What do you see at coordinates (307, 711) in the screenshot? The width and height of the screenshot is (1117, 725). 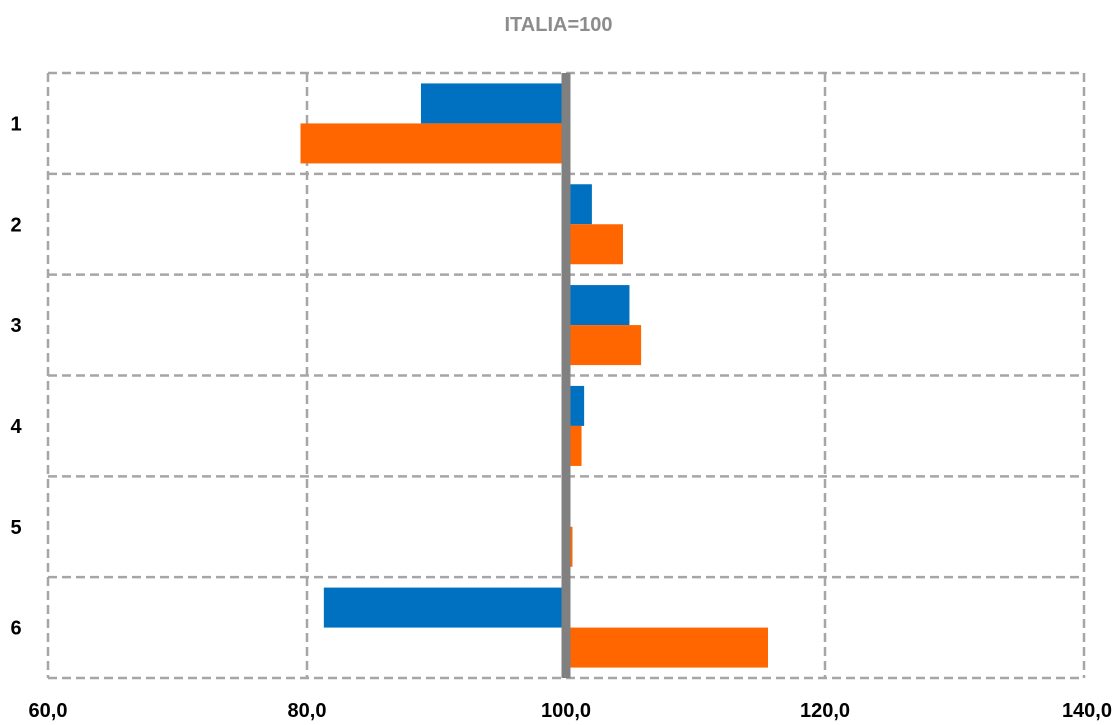 I see `x-tick-label: 80,0` at bounding box center [307, 711].